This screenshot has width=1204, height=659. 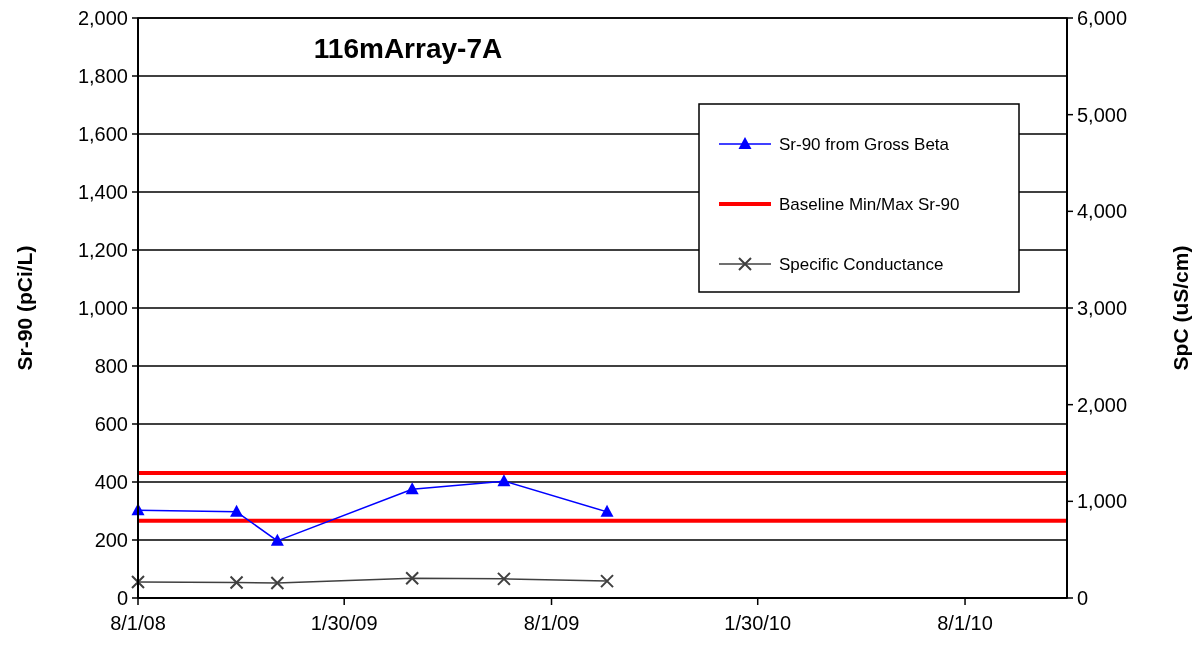 I want to click on y-tick-label: 200, so click(x=111, y=540).